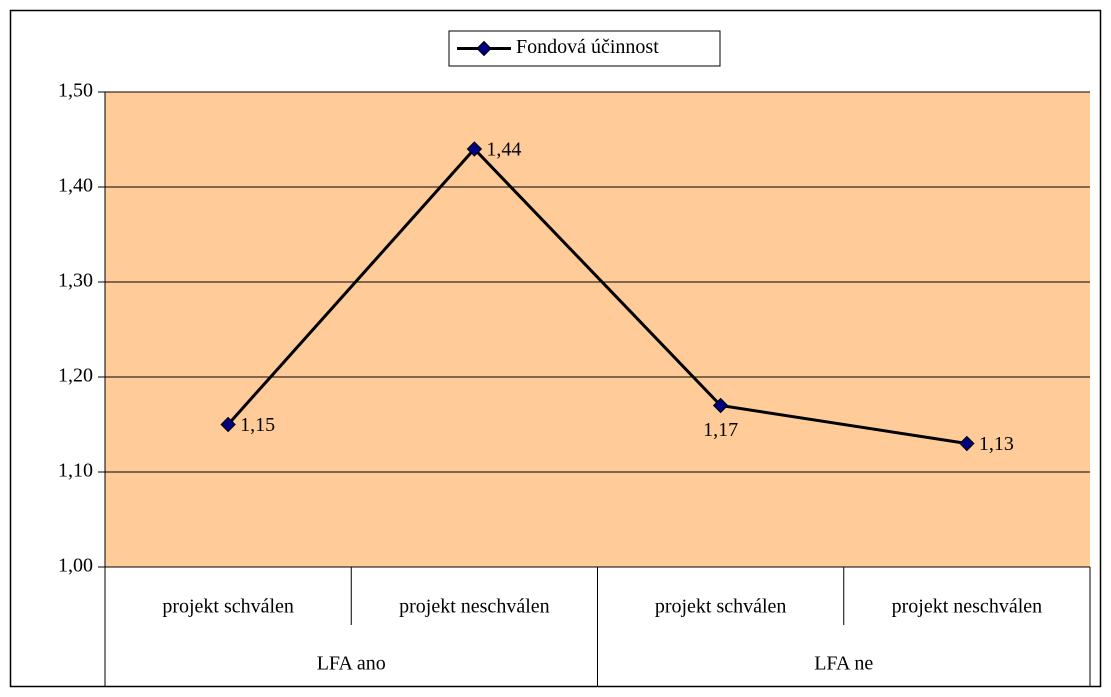 The height and width of the screenshot is (697, 1111). Describe the element at coordinates (75, 376) in the screenshot. I see `y-tick-label: 1,20` at that location.